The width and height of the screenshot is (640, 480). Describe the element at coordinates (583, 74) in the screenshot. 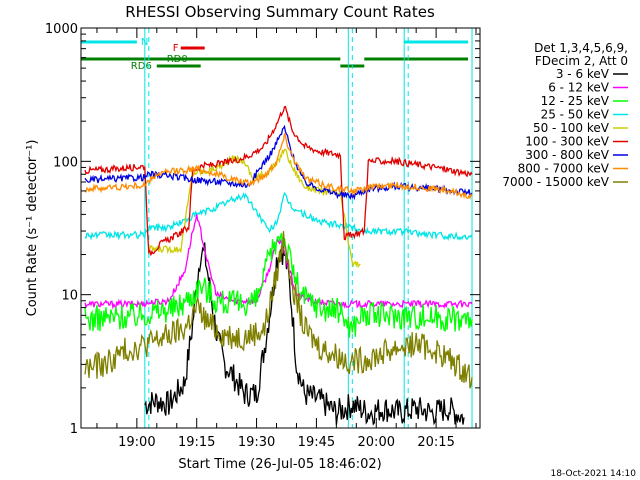

I see `legend-entry-label: 3 - 6 keV` at that location.